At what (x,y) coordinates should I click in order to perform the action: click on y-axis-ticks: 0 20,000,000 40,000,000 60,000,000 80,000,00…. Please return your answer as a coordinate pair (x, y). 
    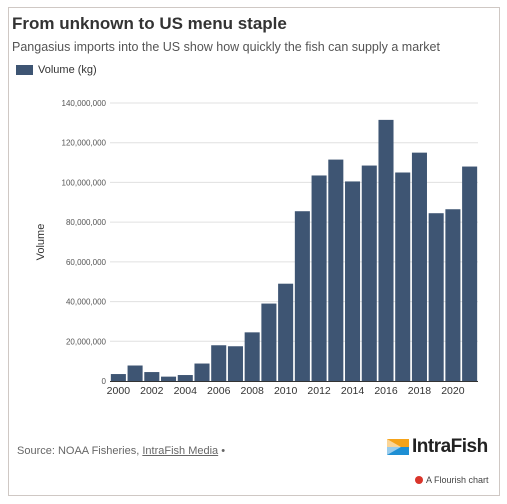
    Looking at the image, I should click on (84, 242).